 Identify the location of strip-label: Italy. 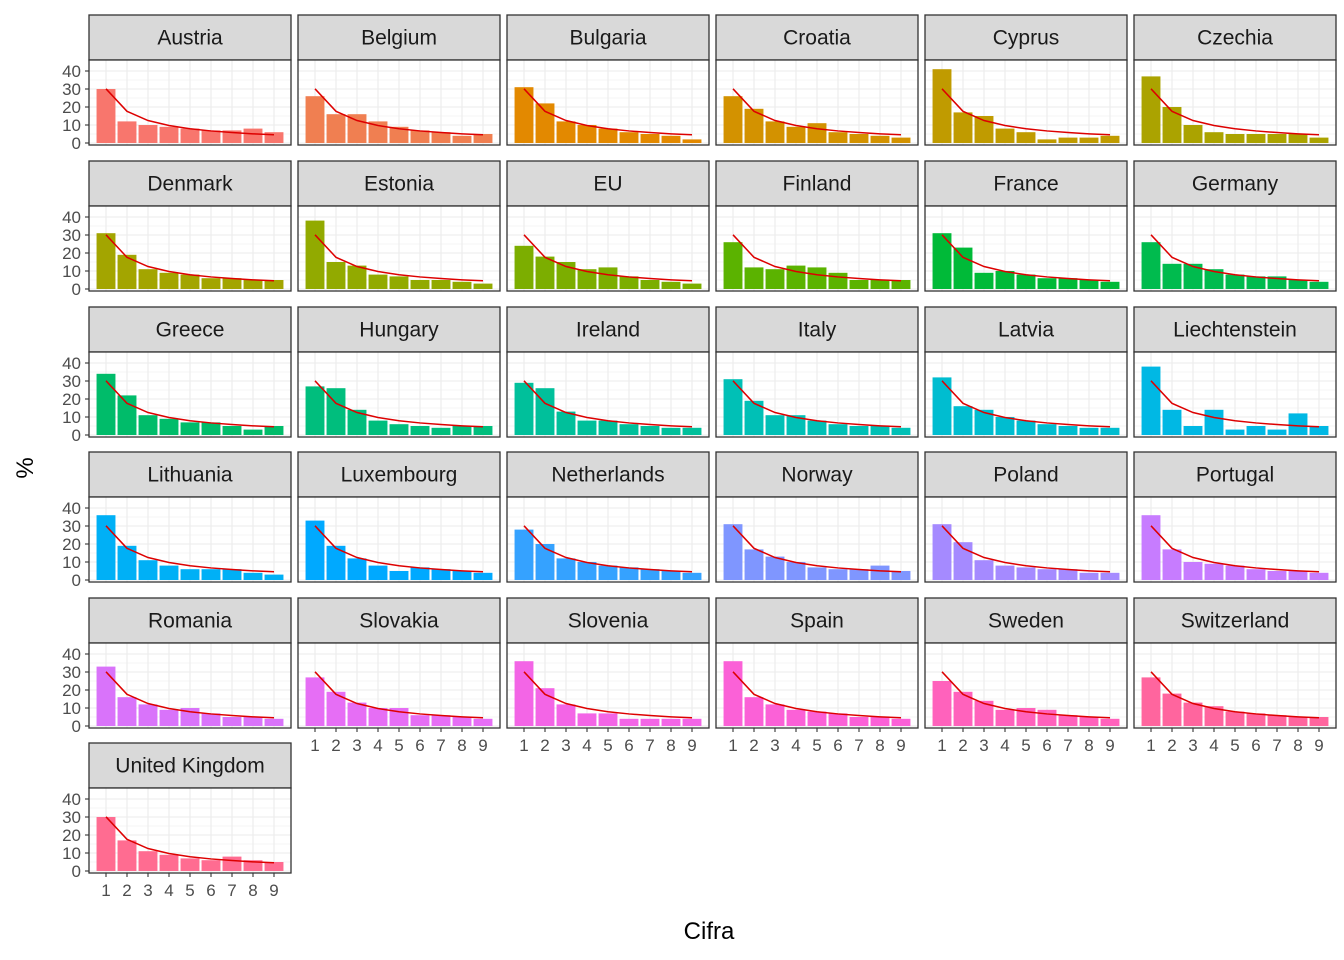
(817, 330).